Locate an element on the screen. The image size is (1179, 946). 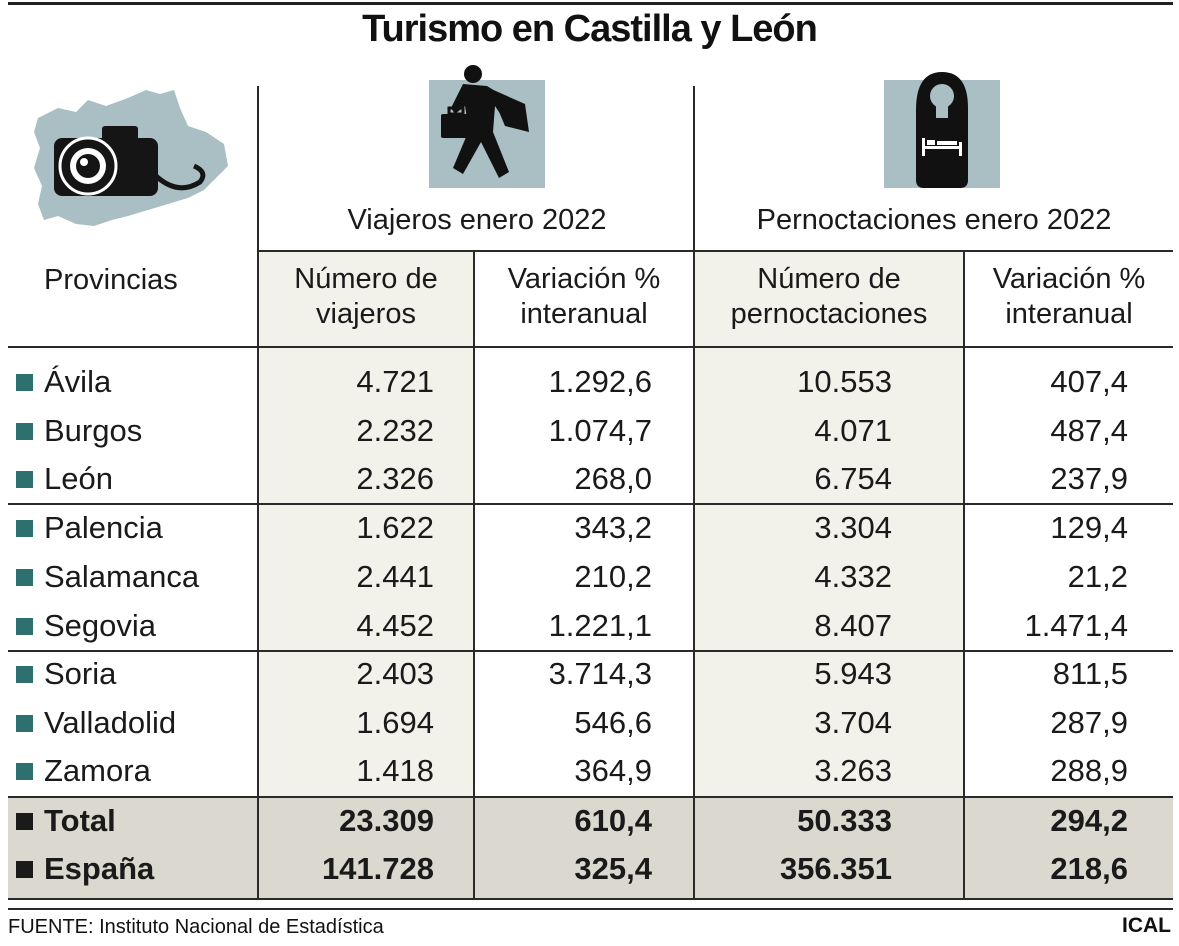
cell-var-pernoctaciones: 487,4 is located at coordinates (1089, 430).